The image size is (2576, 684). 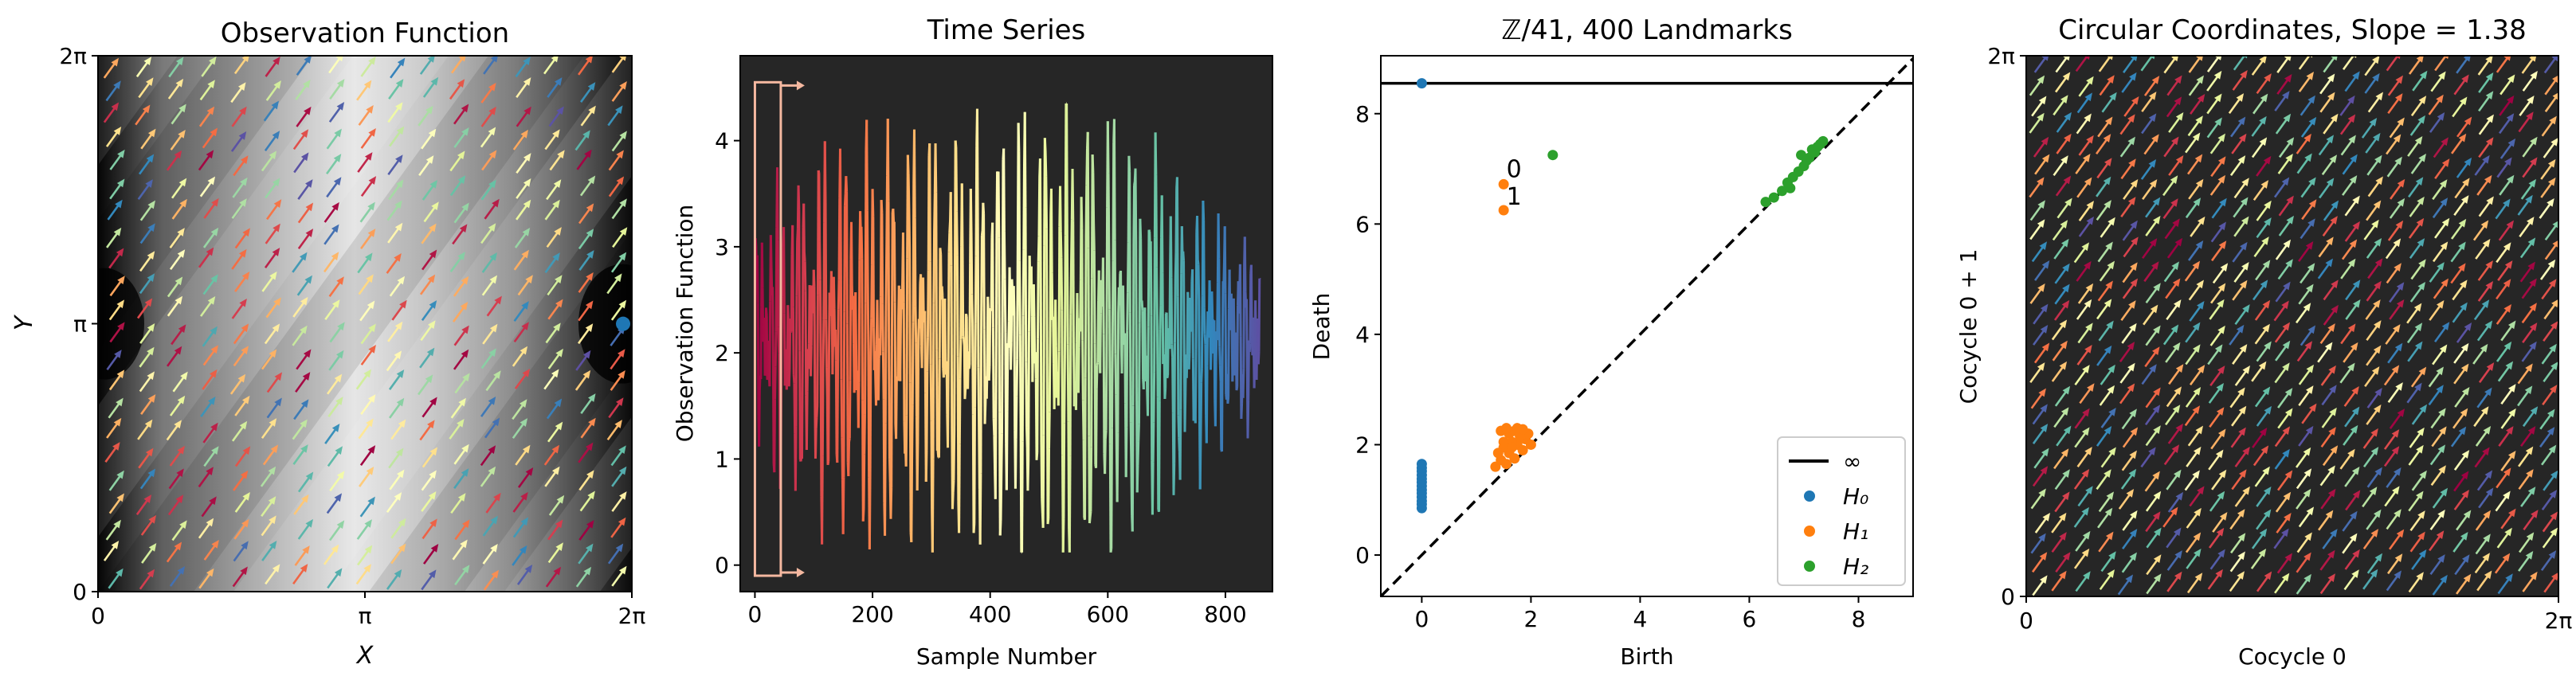 I want to click on point-annotation: 1, so click(x=1514, y=197).